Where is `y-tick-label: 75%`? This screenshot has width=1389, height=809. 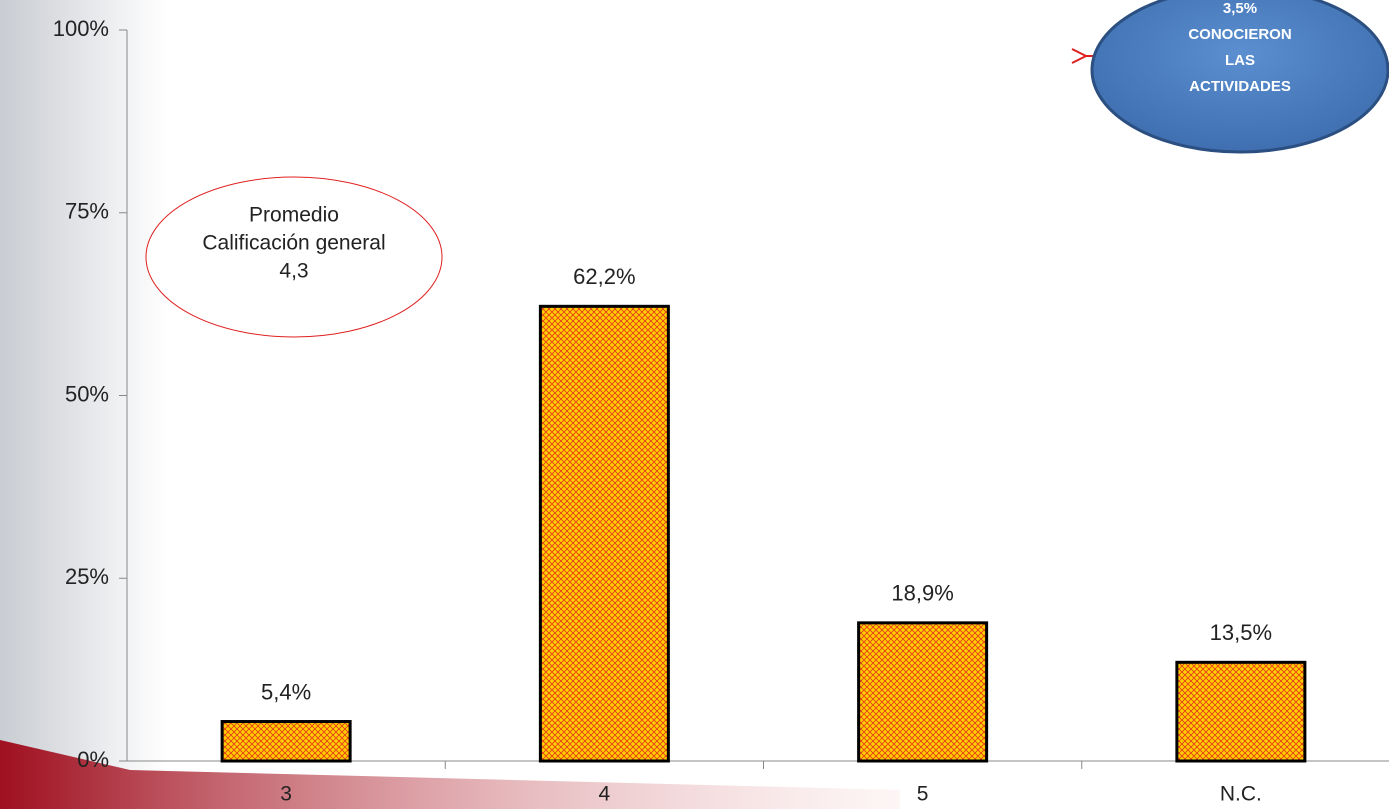 y-tick-label: 75% is located at coordinates (87, 211).